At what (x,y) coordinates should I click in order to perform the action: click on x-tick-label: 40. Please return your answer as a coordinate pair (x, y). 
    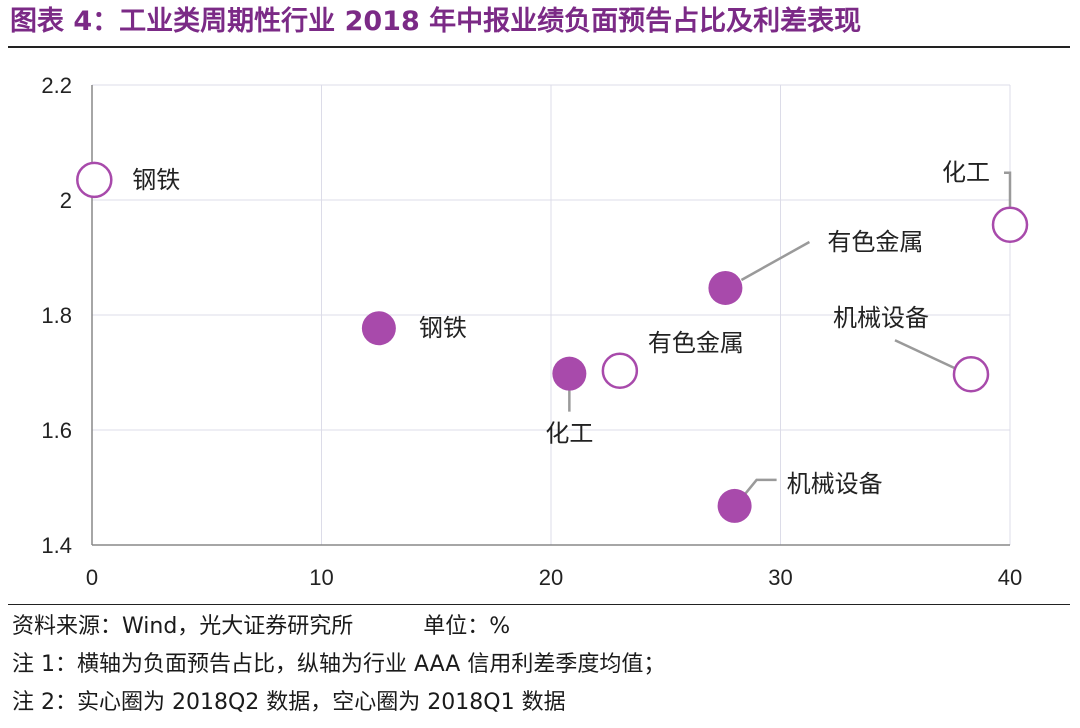
    Looking at the image, I should click on (1010, 577).